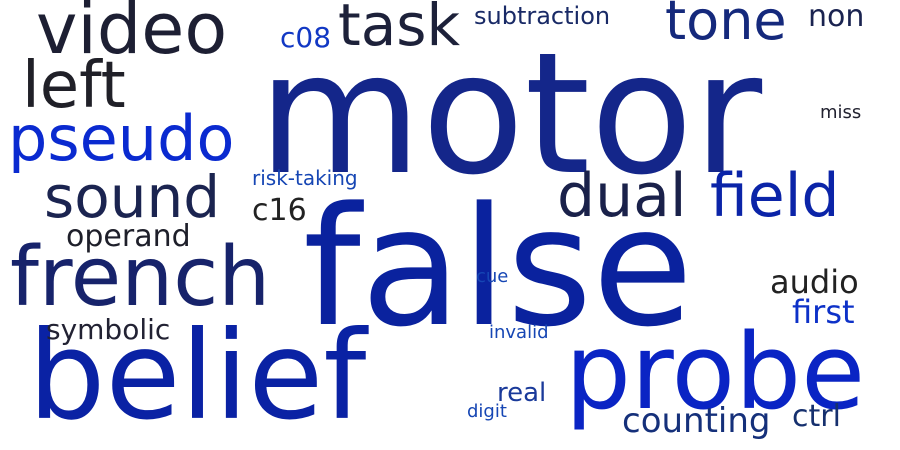  What do you see at coordinates (519, 332) in the screenshot?
I see `word-invalid: invalid` at bounding box center [519, 332].